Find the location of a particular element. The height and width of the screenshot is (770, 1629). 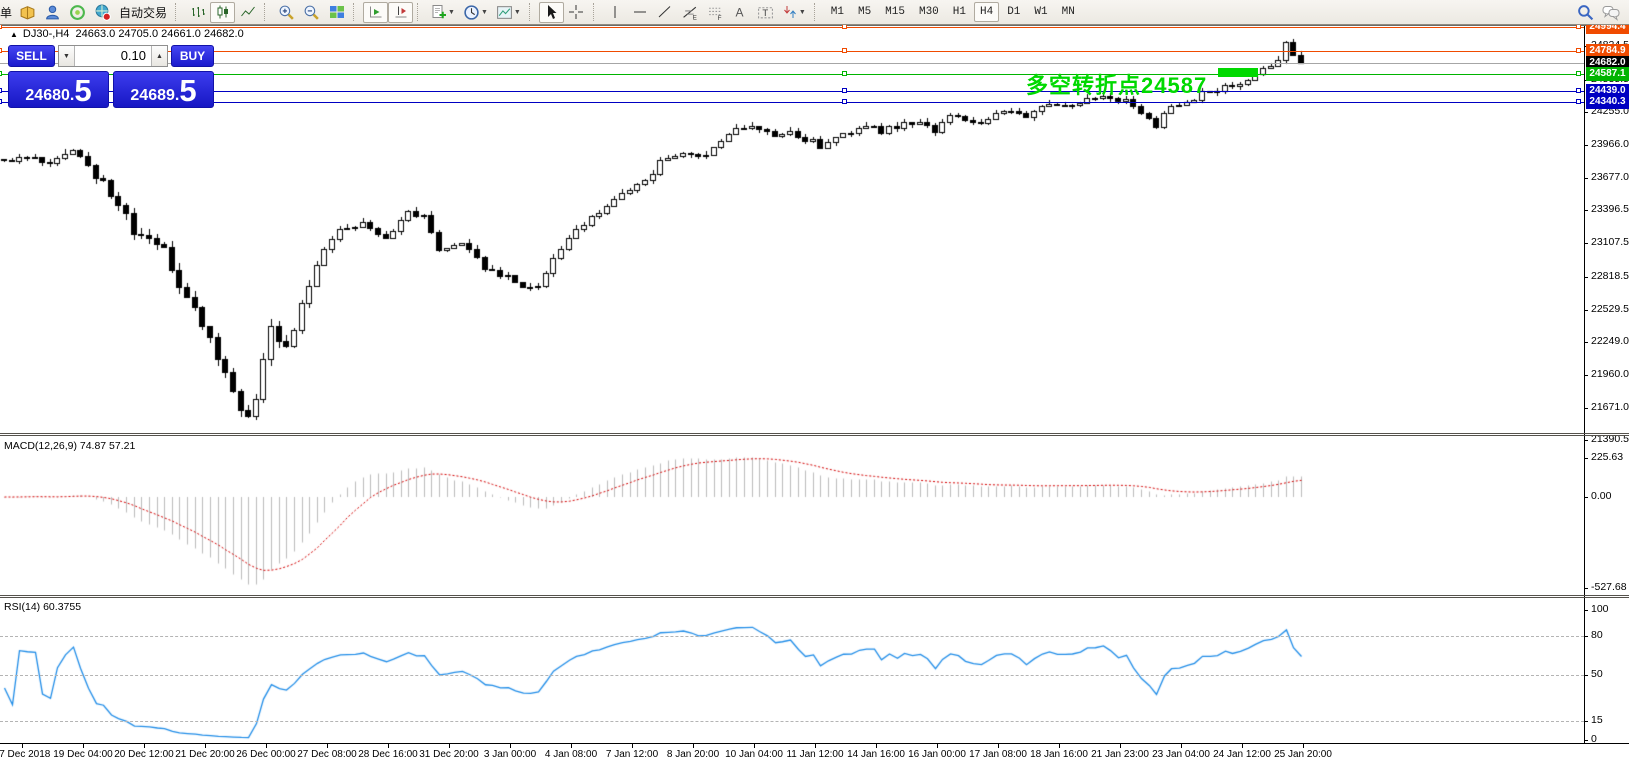

time-tick-label: 23 Jan 04:00 is located at coordinates (1181, 754).